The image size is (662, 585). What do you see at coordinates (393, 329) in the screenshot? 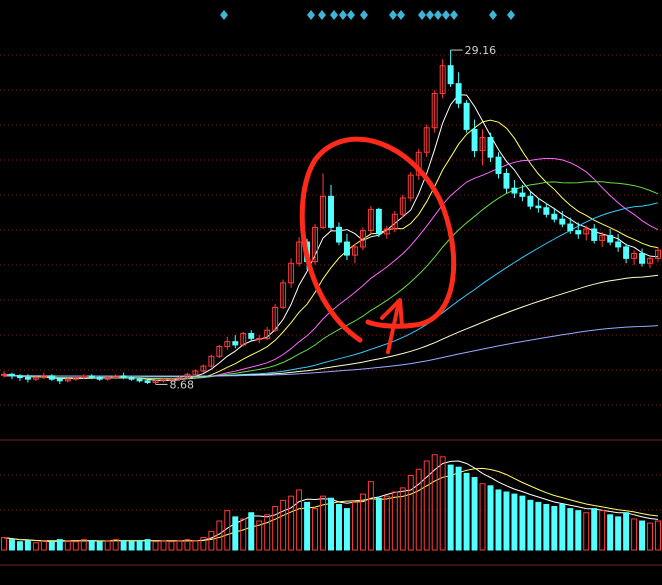
I see `annotation-arrow-shaft` at bounding box center [393, 329].